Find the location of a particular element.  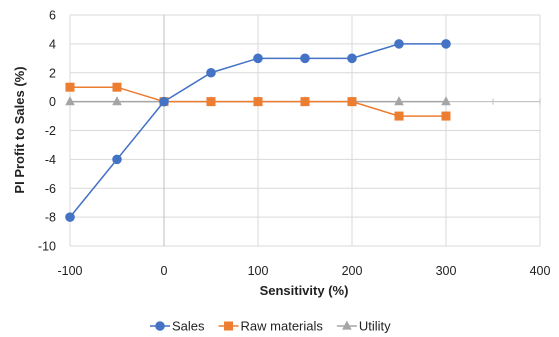

y-tick-label: -10 is located at coordinates (47, 247).